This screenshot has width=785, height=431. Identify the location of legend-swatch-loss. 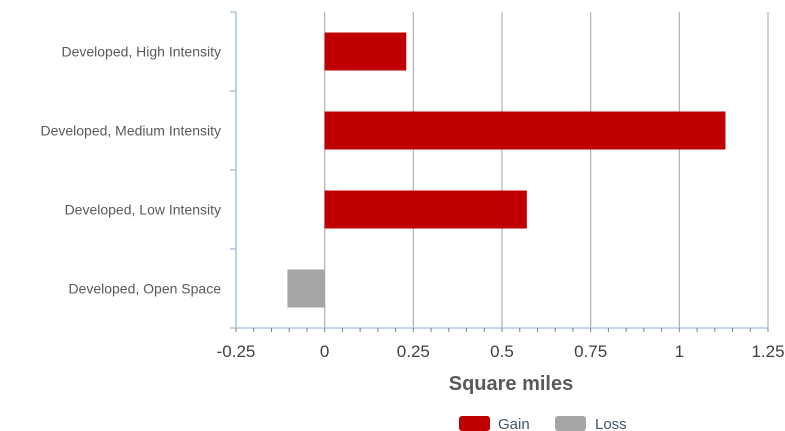
(570, 423).